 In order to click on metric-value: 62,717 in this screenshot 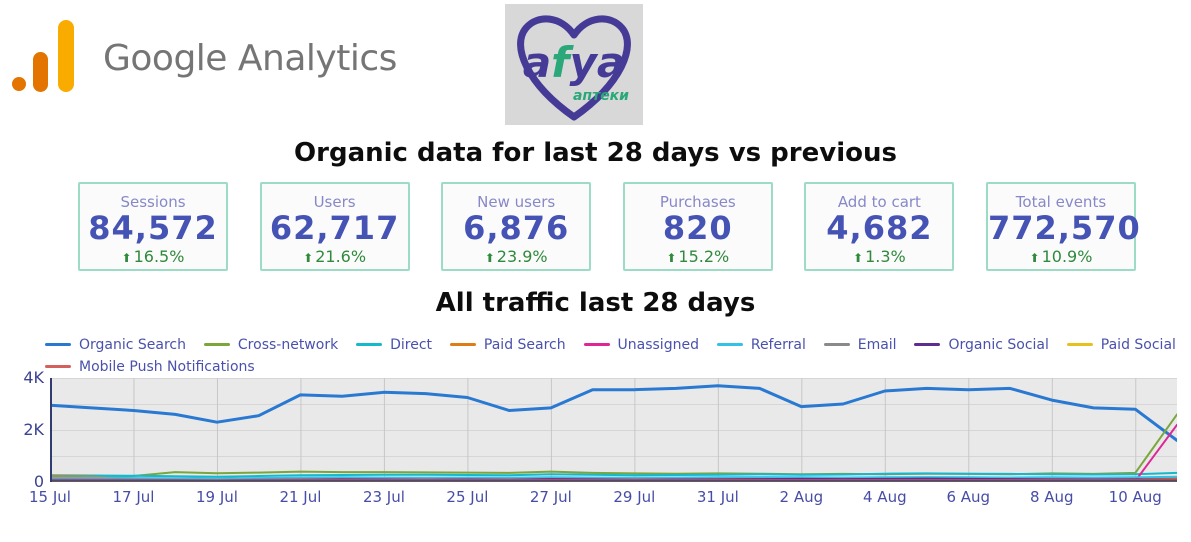, I will do `click(334, 228)`.